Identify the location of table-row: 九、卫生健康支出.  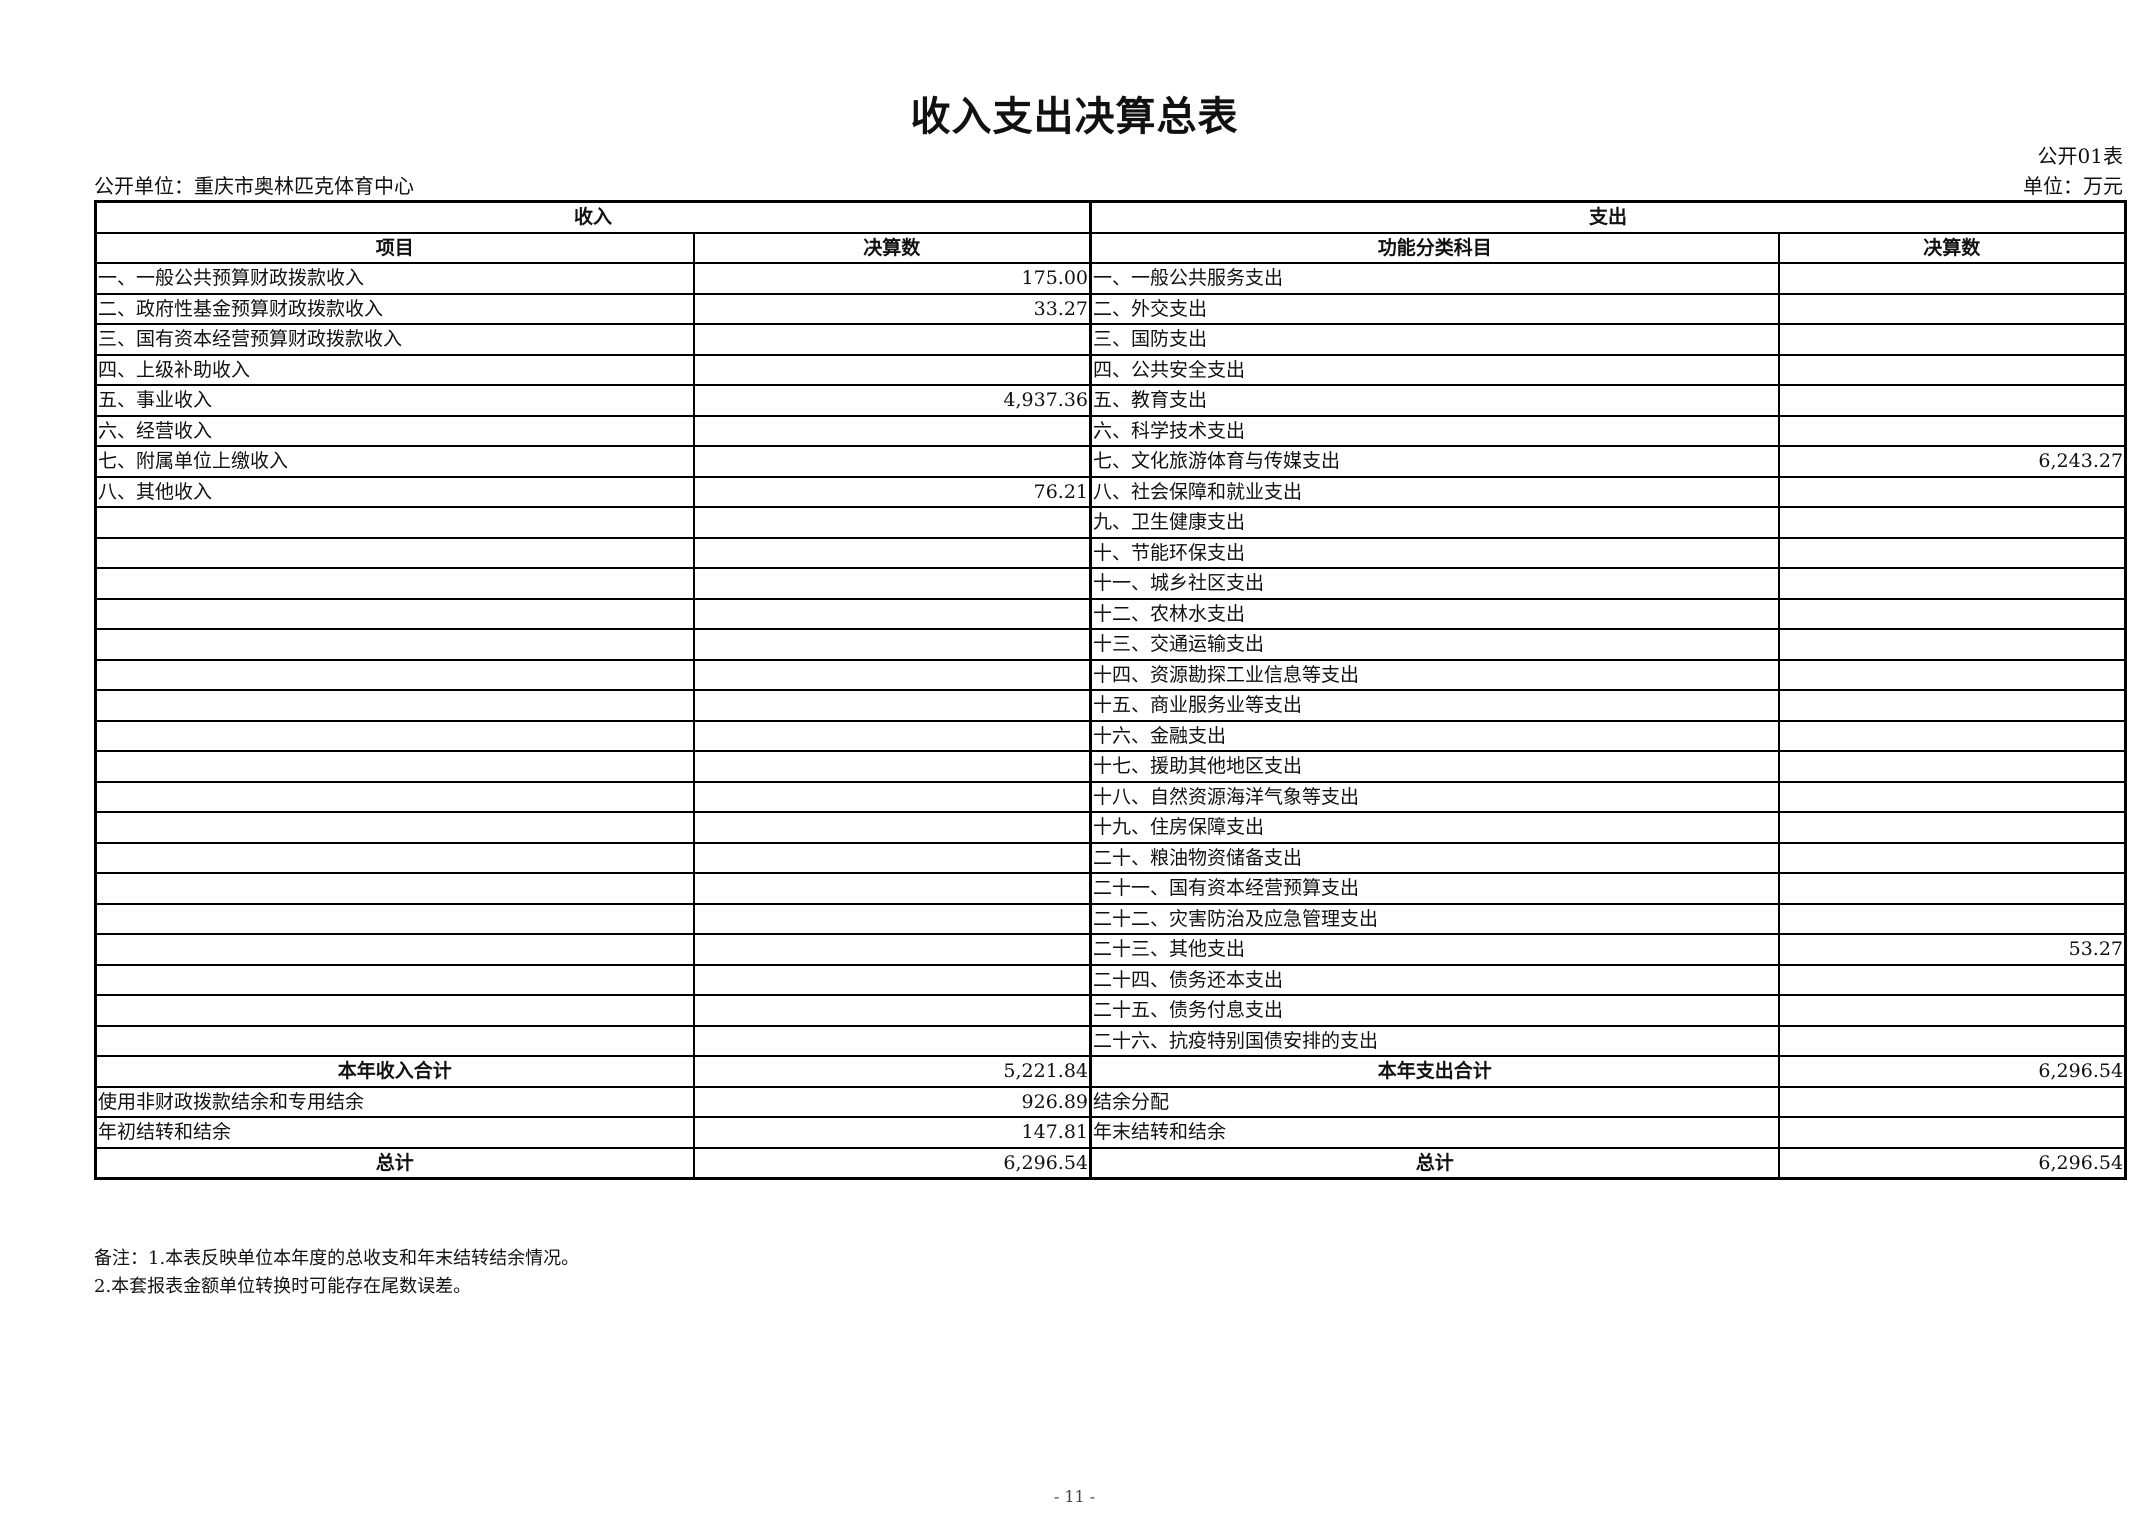
(1110, 522).